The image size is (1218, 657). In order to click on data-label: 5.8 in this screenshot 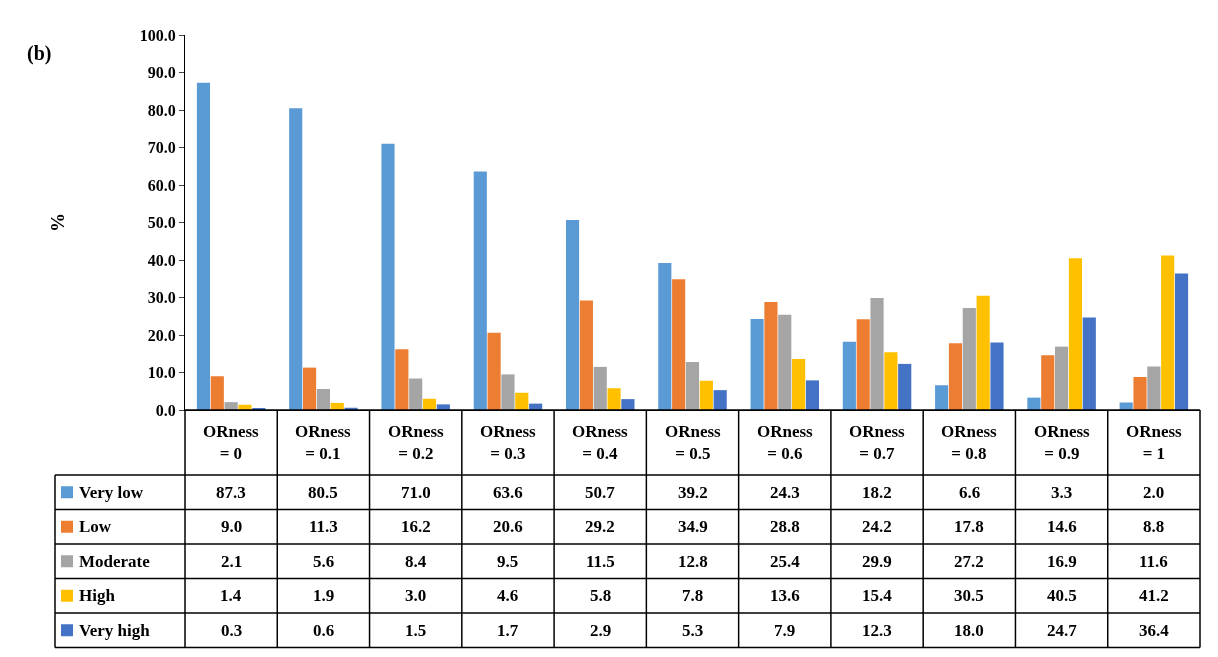, I will do `click(601, 595)`.